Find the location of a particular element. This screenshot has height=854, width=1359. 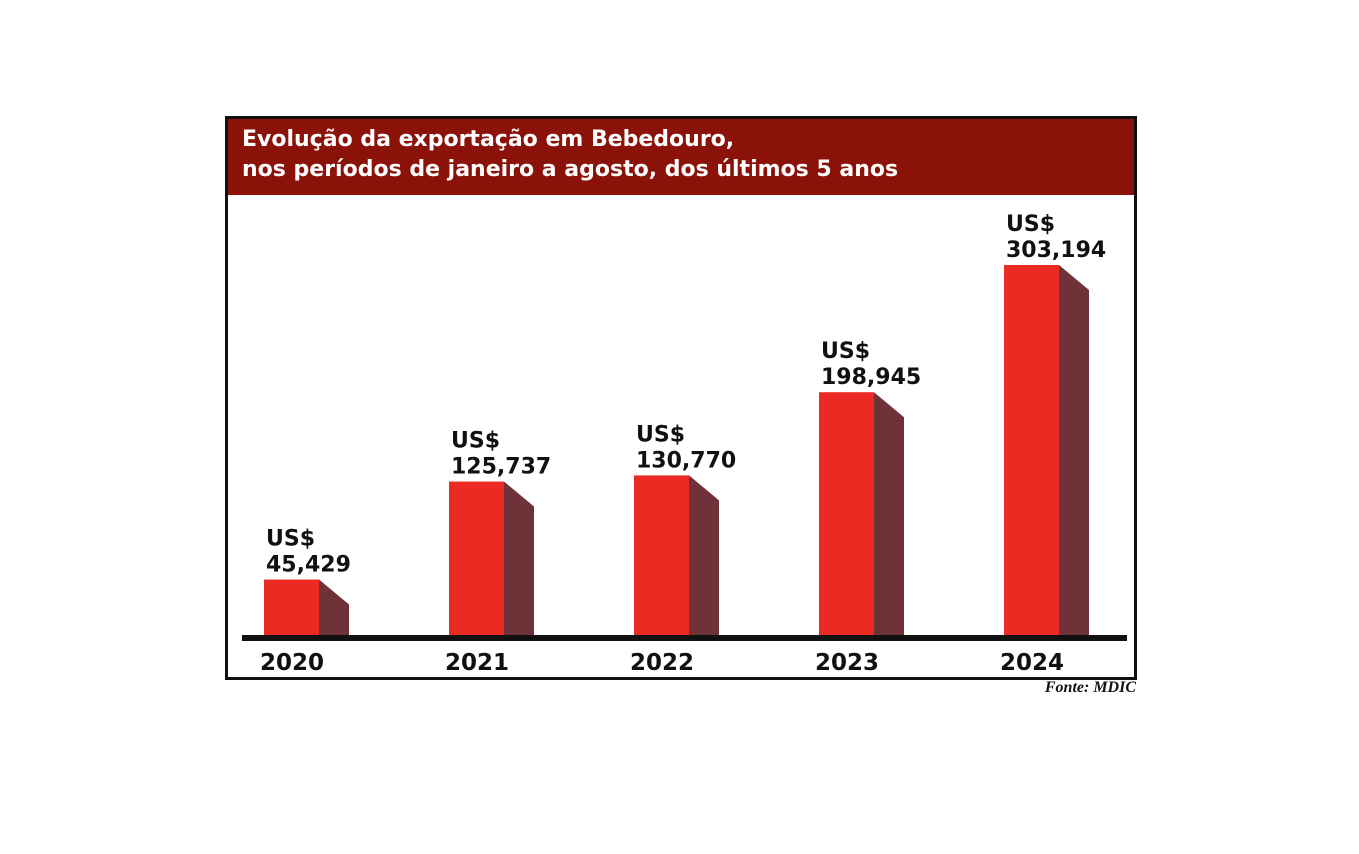

value-currency-2022: US$ is located at coordinates (660, 434).